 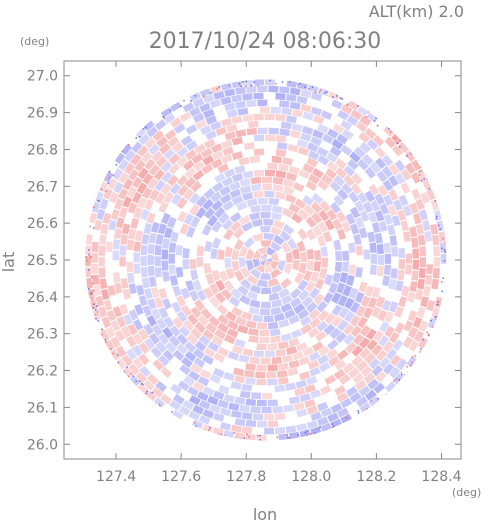 I want to click on y-unit-label: (deg), so click(x=34, y=41).